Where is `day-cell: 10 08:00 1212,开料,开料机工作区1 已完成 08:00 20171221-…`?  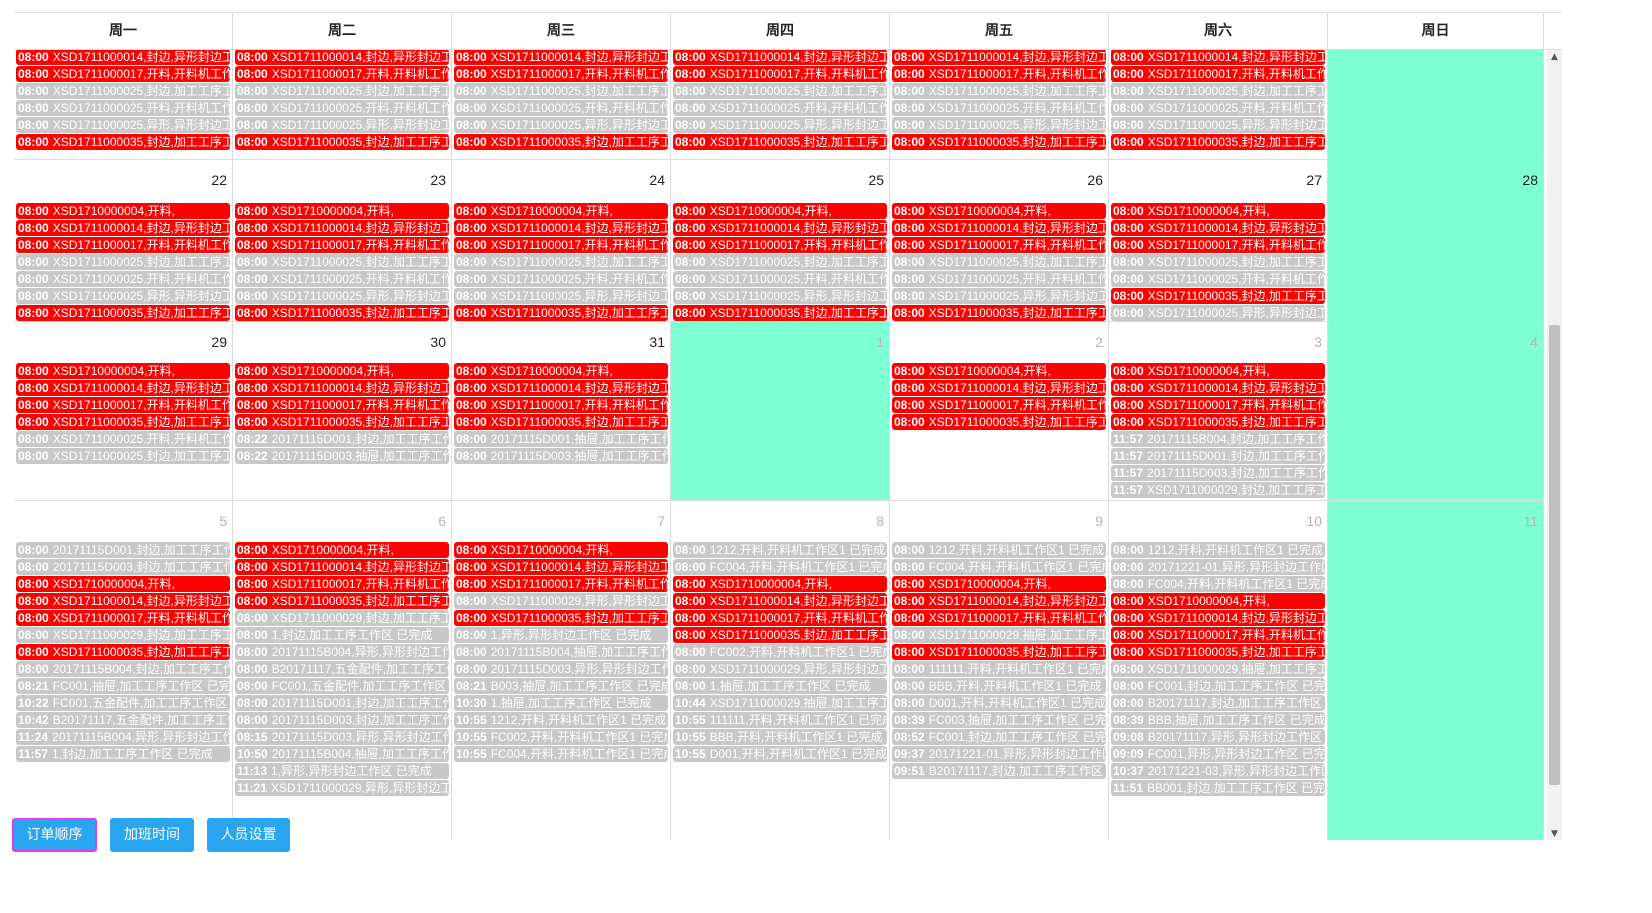 day-cell: 10 08:00 1212,开料,开料机工作区1 已完成 08:00 20171221-… is located at coordinates (1218, 670).